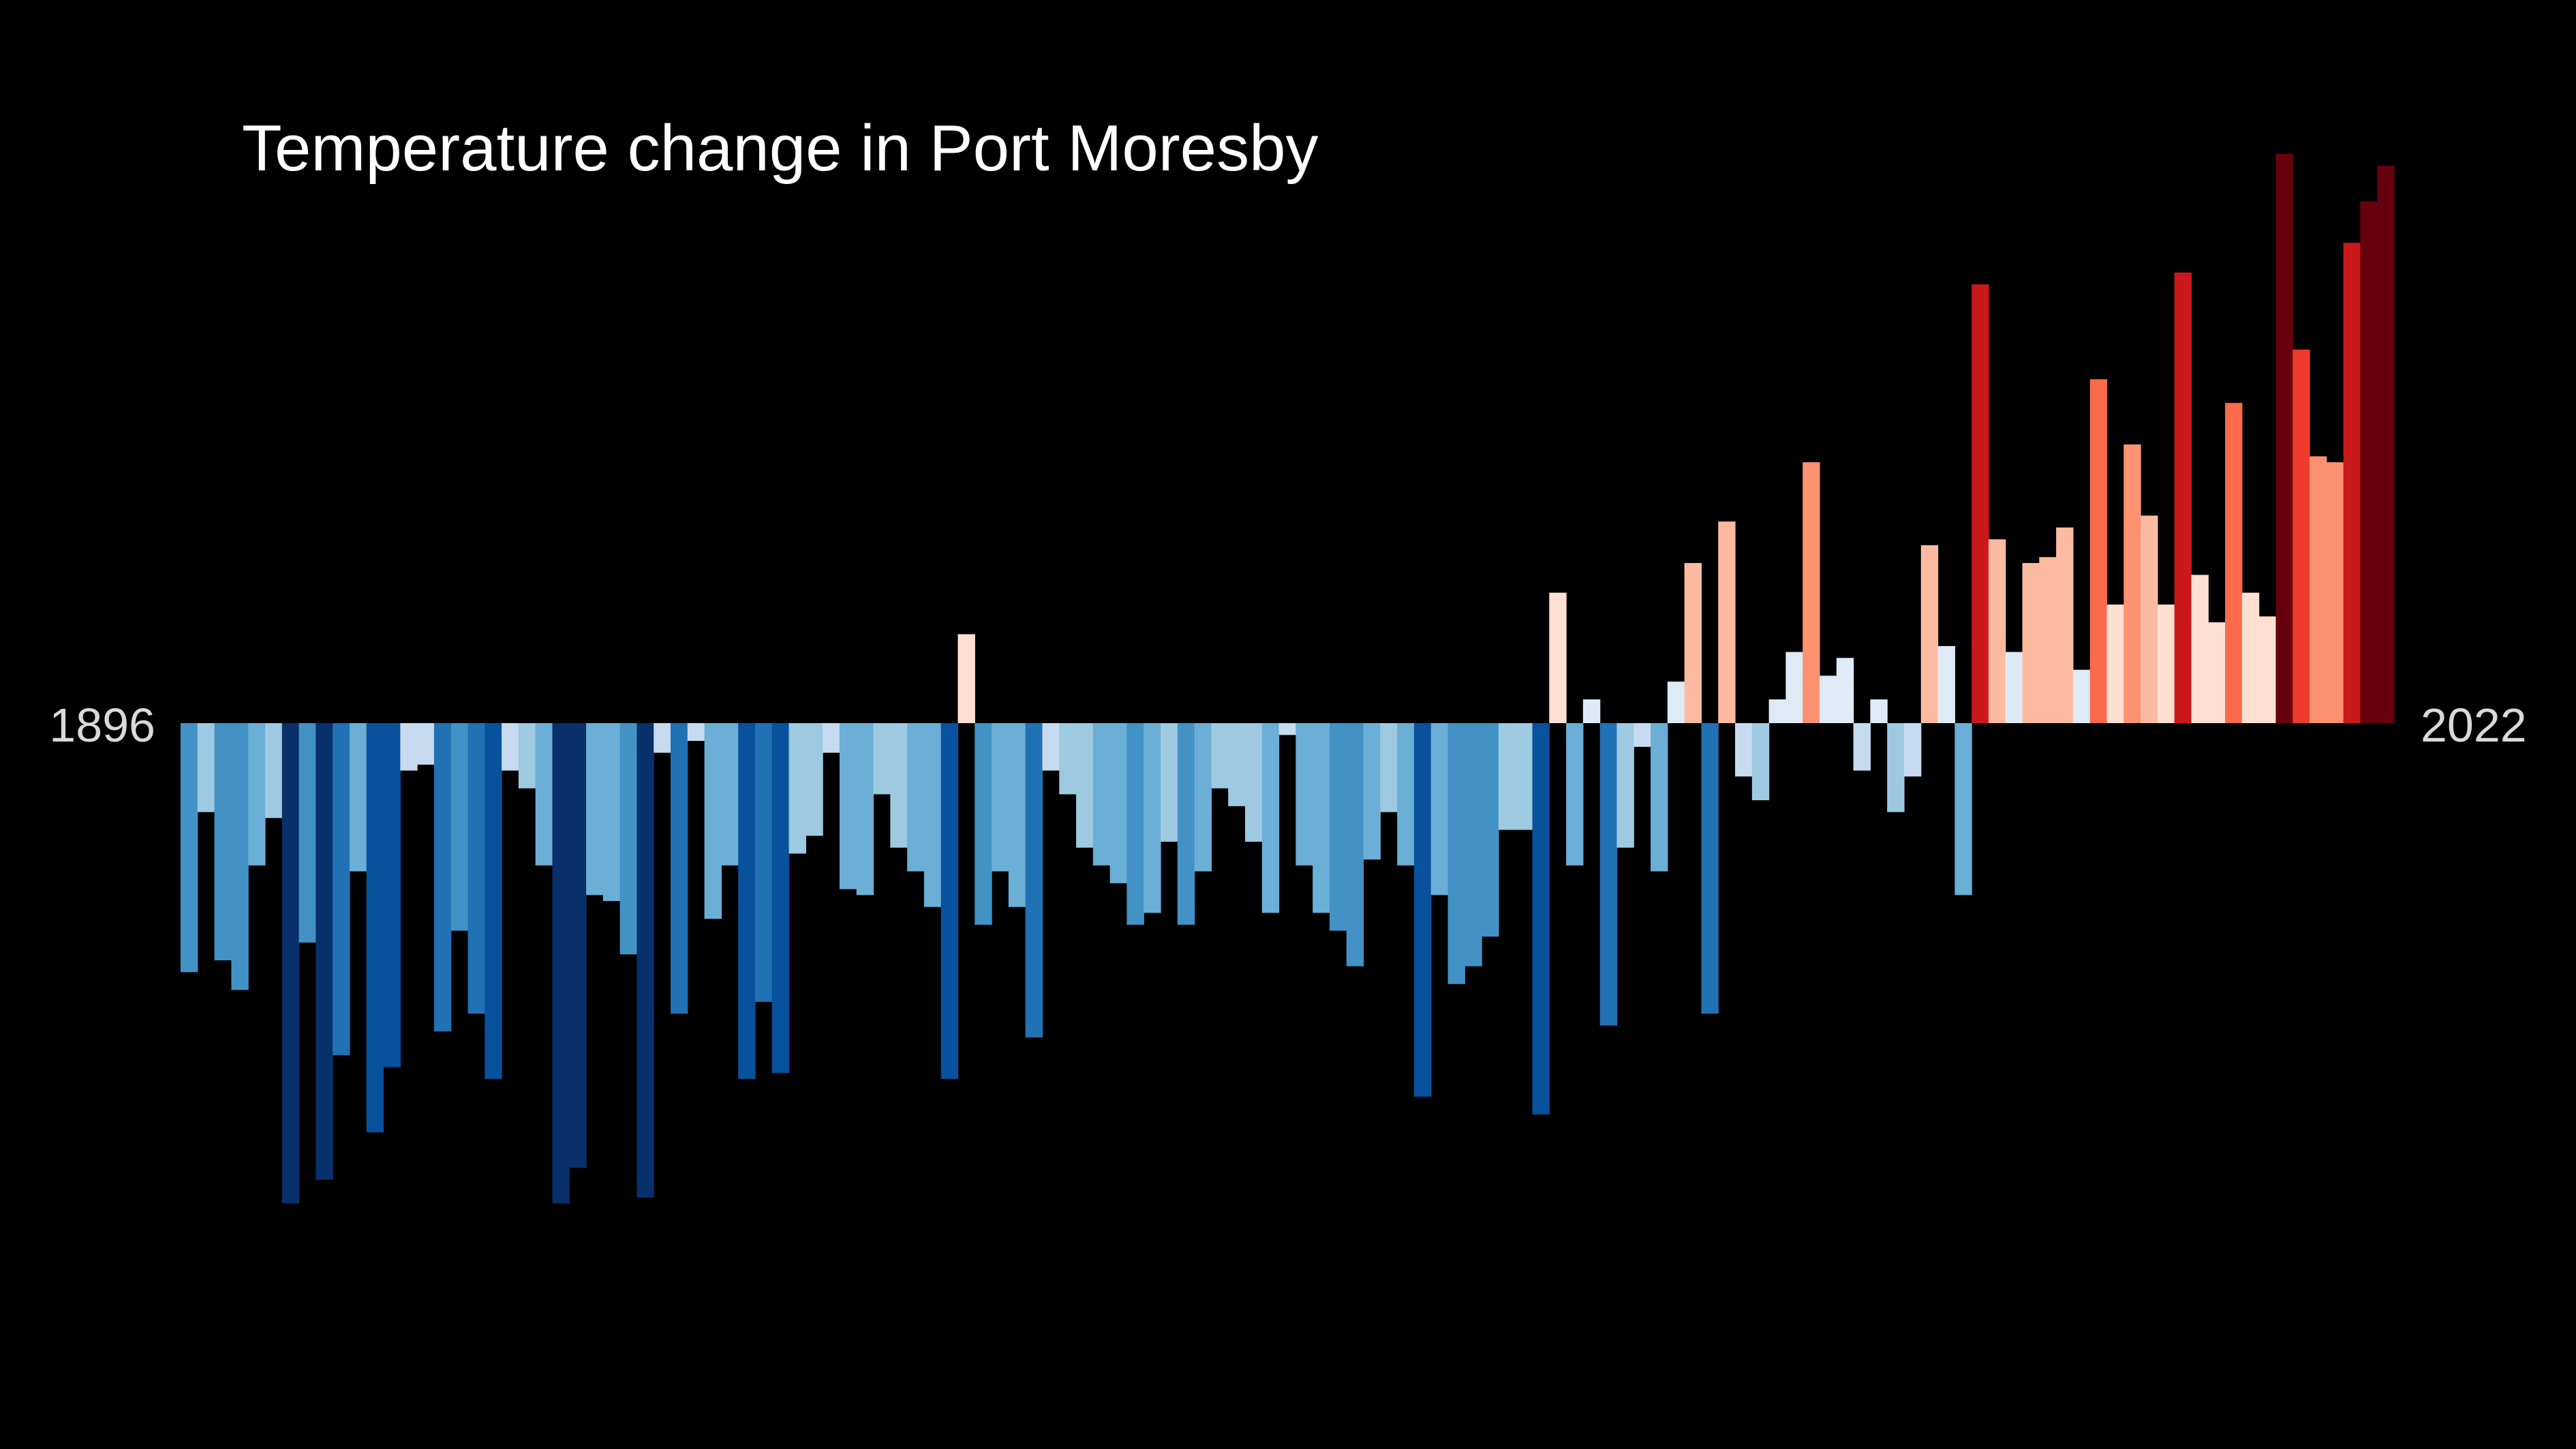 The height and width of the screenshot is (1449, 2576). What do you see at coordinates (1101, 795) in the screenshot?
I see `bar-1950` at bounding box center [1101, 795].